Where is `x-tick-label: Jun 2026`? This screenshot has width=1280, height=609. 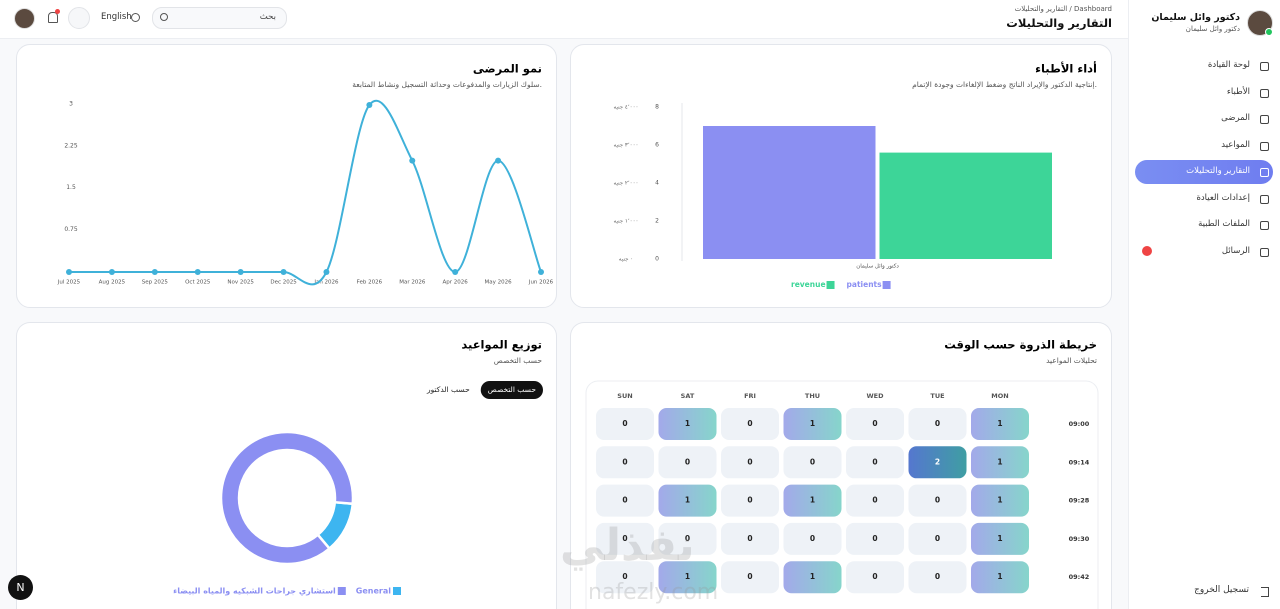
x-tick-label: Jun 2026 is located at coordinates (541, 283).